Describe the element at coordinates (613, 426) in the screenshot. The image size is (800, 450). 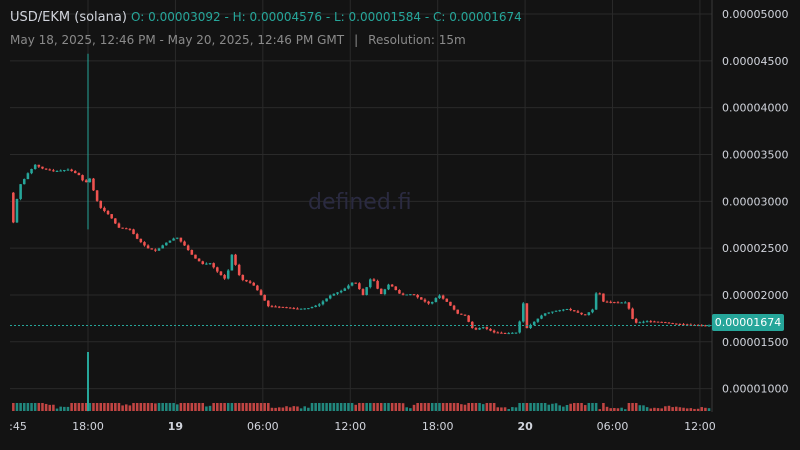
I see `time-tick-label: 06:00` at that location.